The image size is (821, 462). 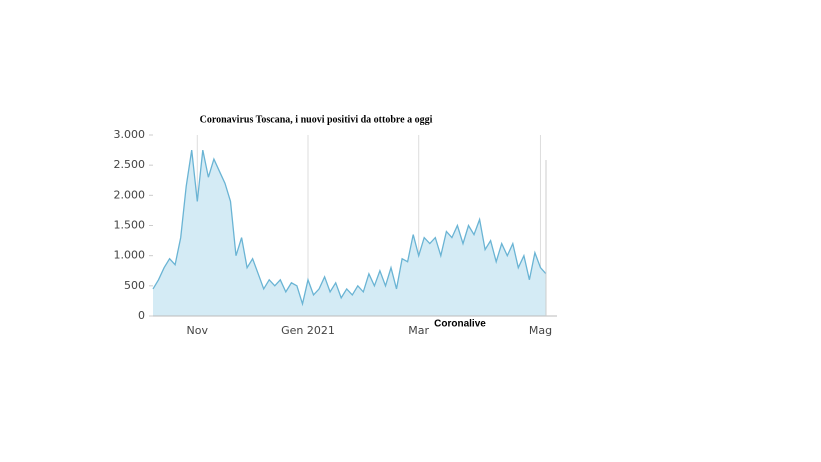 I want to click on x-tick-label: Mag, so click(x=540, y=330).